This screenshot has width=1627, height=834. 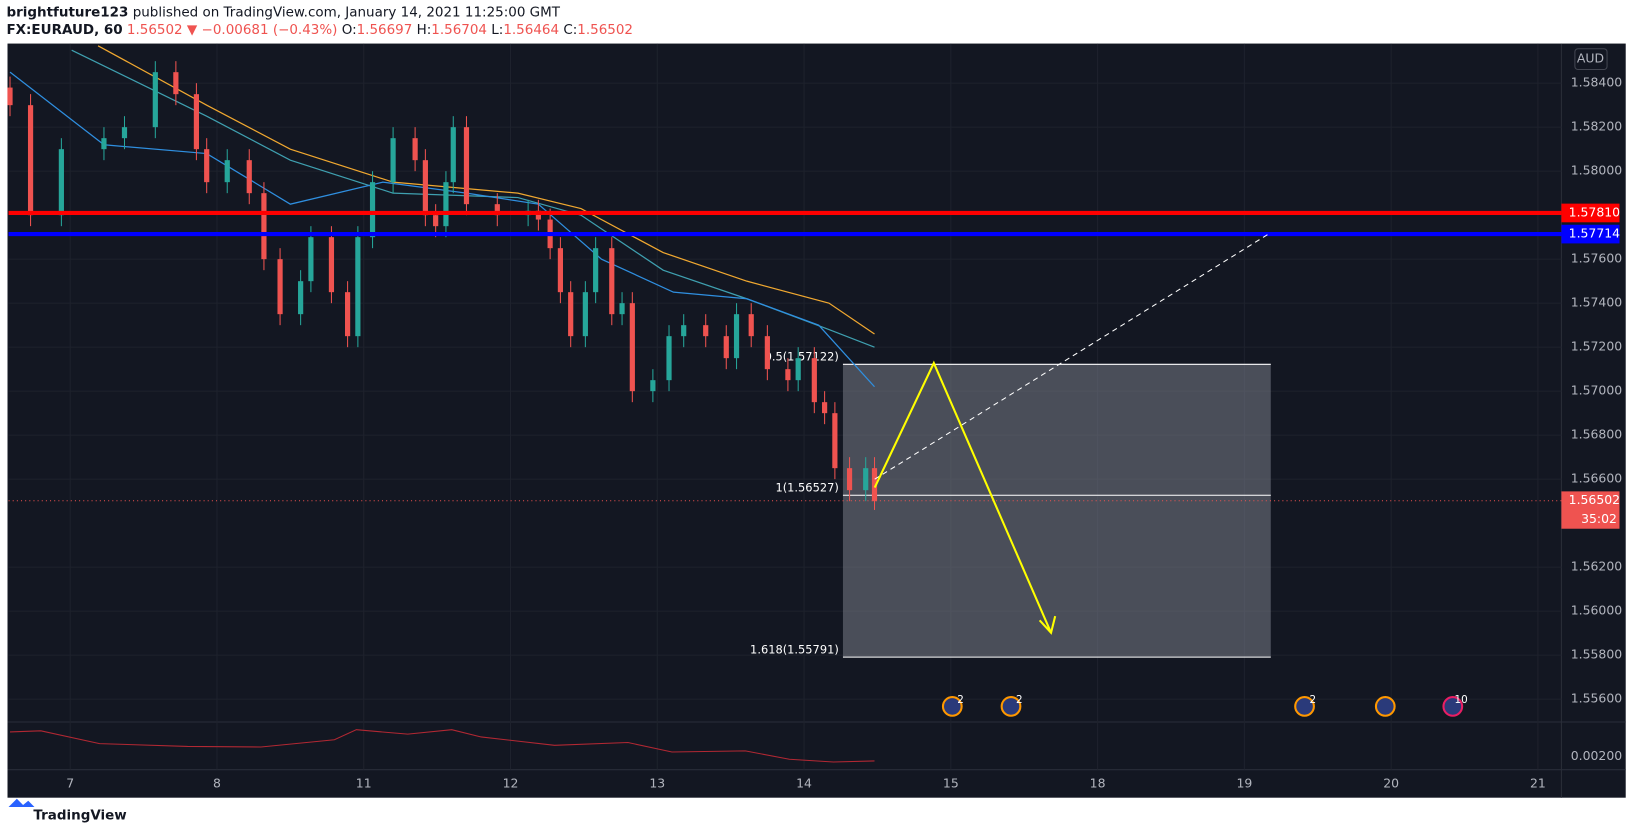 I want to click on currency-box, so click(x=1591, y=59).